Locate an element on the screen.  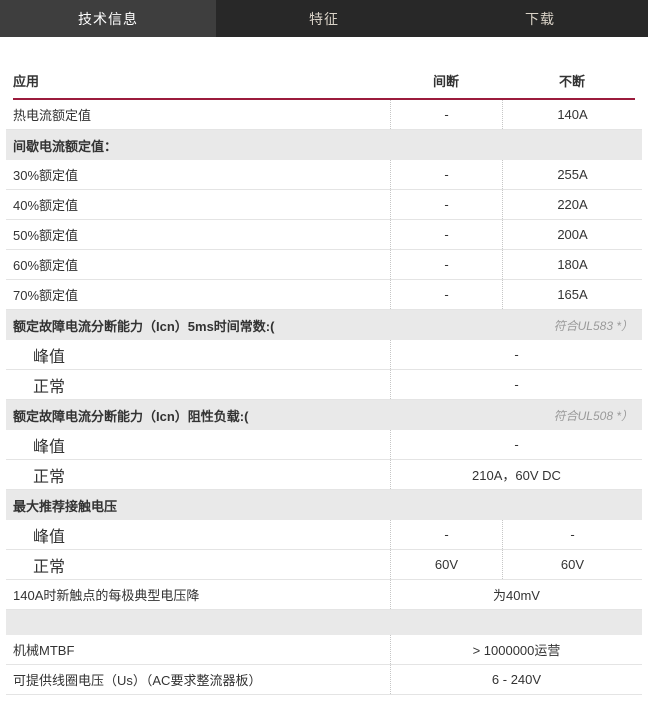
row-label: 可提供线圈电压（Us）（AC要求整流器板） is located at coordinates (137, 680).